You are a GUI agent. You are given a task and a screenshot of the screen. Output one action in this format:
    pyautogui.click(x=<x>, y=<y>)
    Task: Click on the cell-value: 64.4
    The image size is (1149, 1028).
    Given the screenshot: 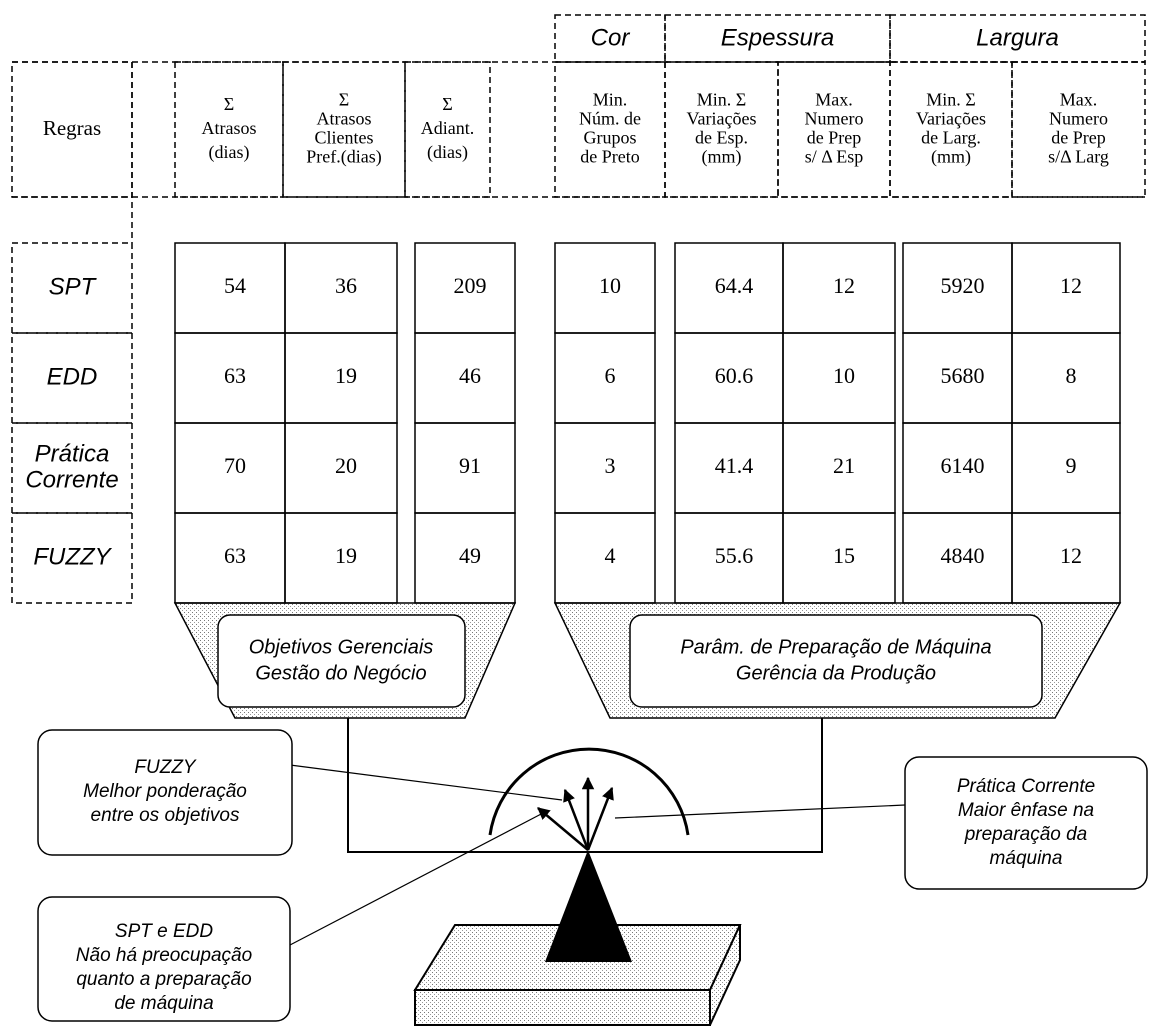 What is the action you would take?
    pyautogui.click(x=734, y=285)
    